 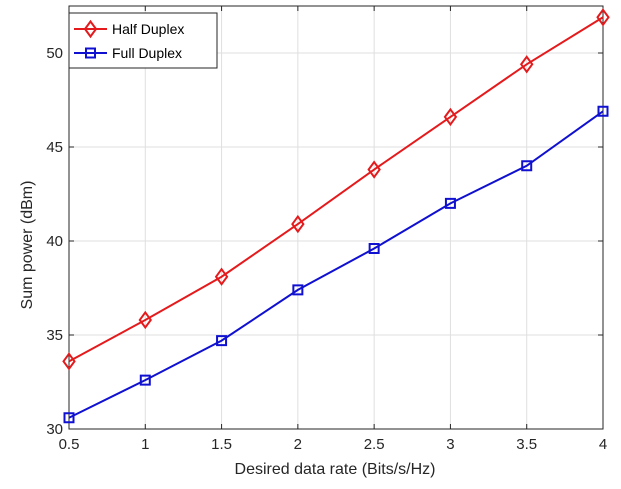 I want to click on legend-box, so click(x=143, y=40).